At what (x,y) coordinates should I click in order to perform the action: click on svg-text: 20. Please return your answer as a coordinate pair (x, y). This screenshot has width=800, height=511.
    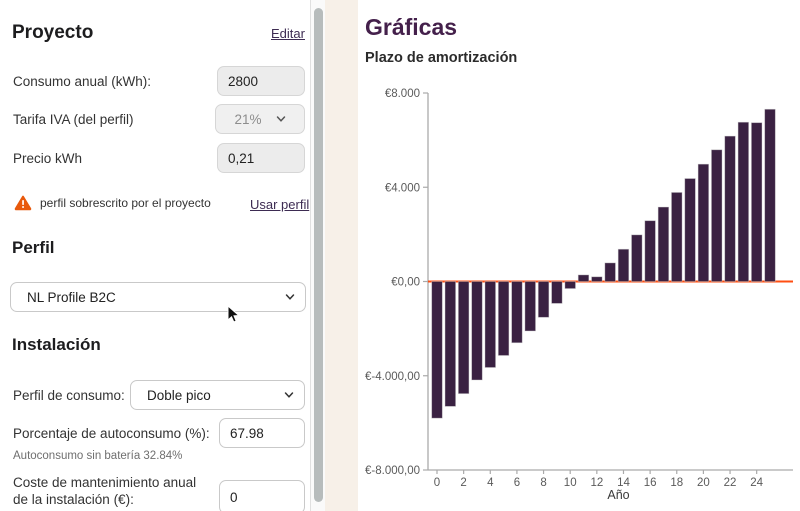
    Looking at the image, I should click on (703, 483).